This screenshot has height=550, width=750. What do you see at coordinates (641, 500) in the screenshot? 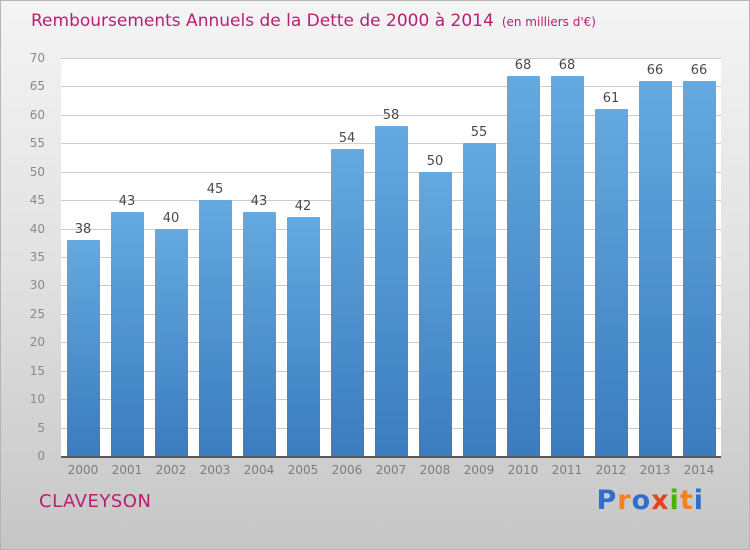
I see `logo-letter: o` at bounding box center [641, 500].